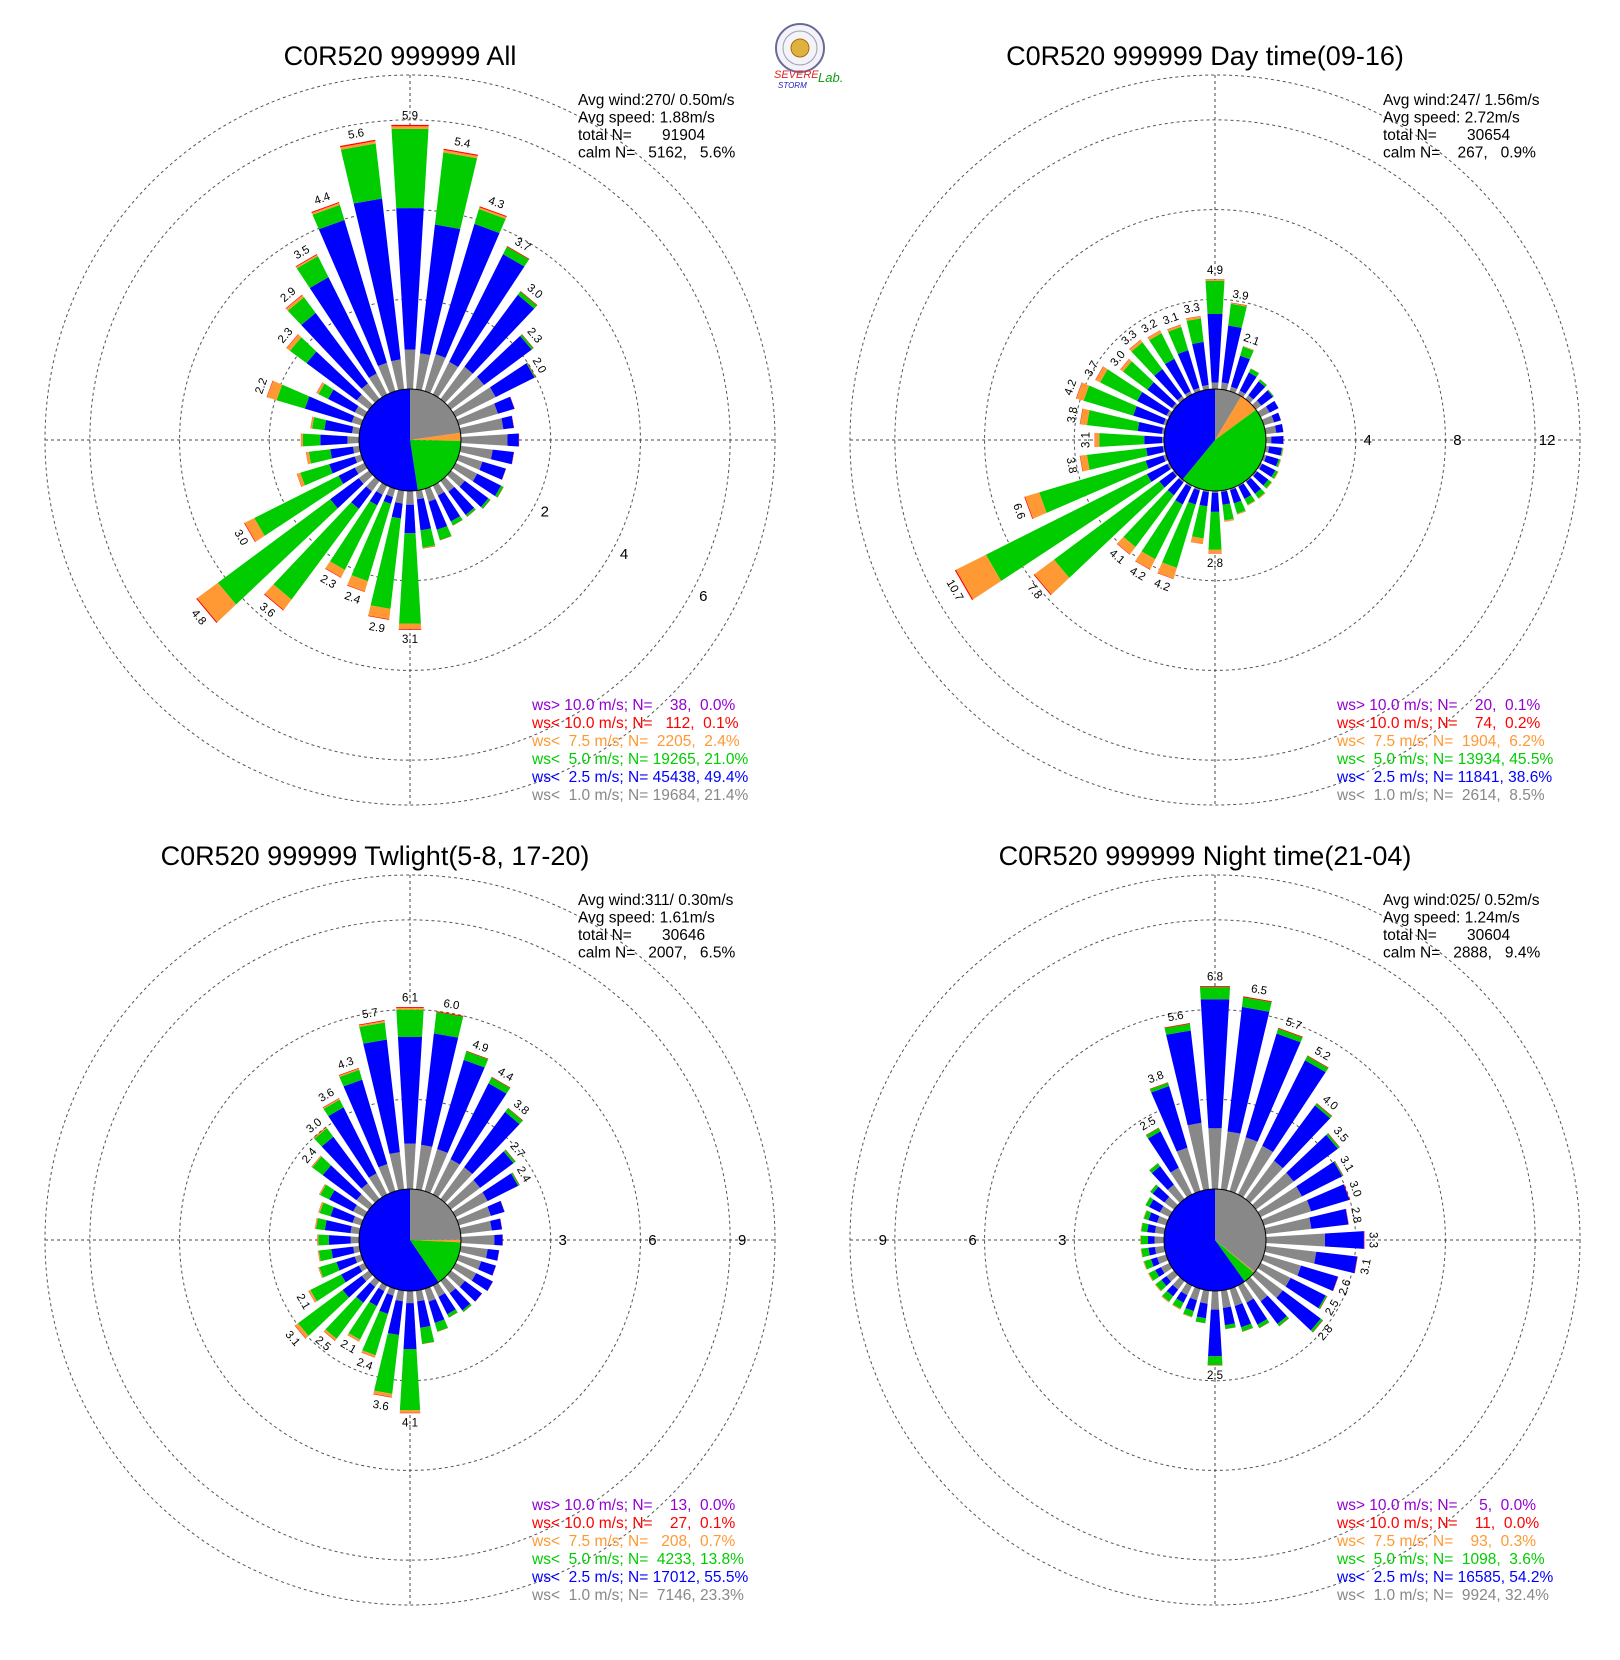  What do you see at coordinates (563, 1240) in the screenshot?
I see `ring-label: 3` at bounding box center [563, 1240].